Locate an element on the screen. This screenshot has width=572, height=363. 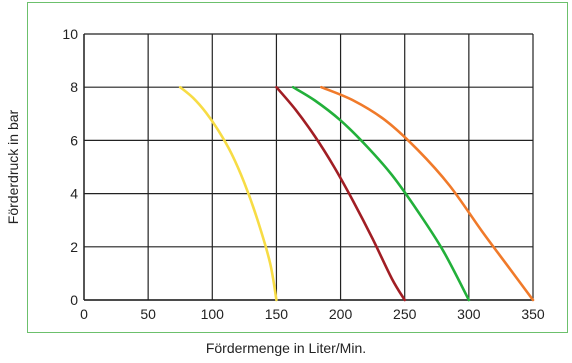
x-tick-label: 150 is located at coordinates (277, 314).